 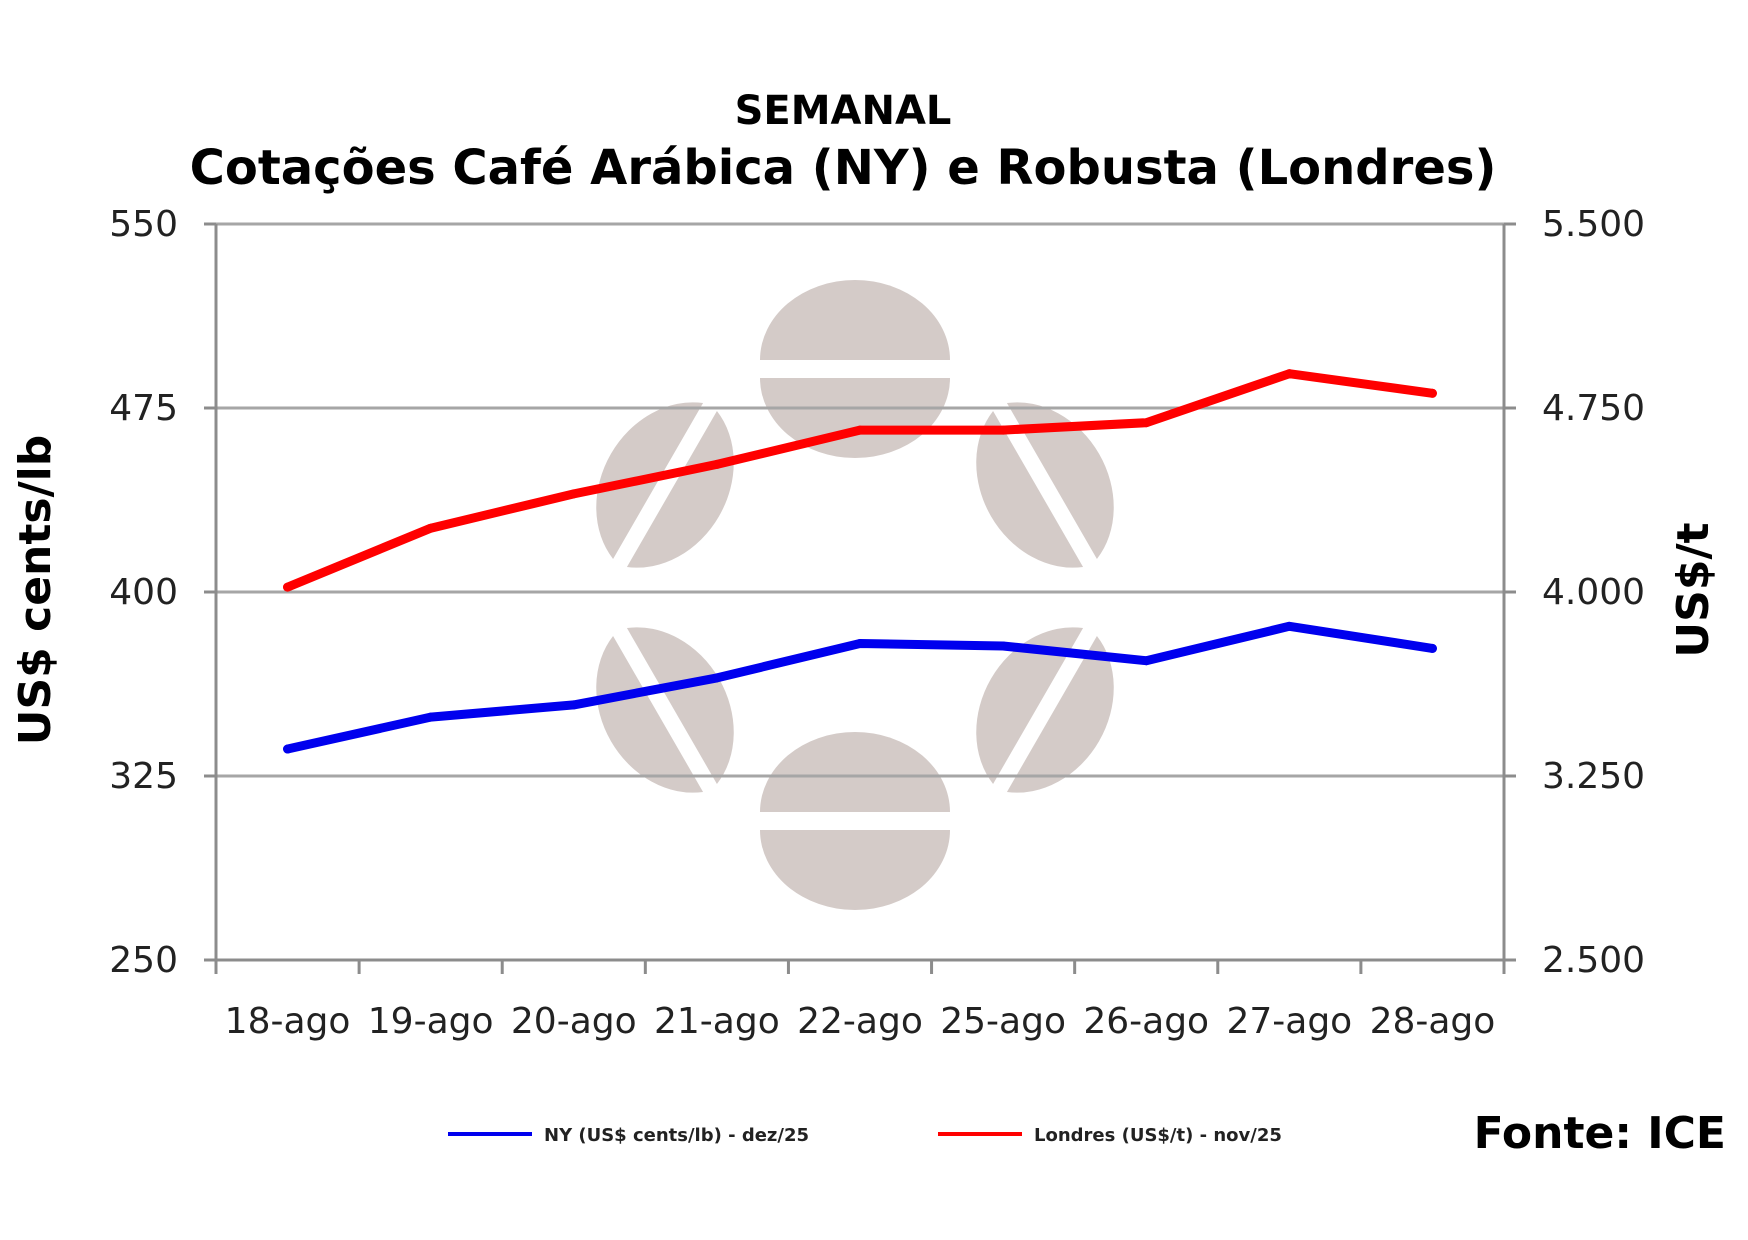 I want to click on y-right-tick-label: 4.750, so click(x=1593, y=408).